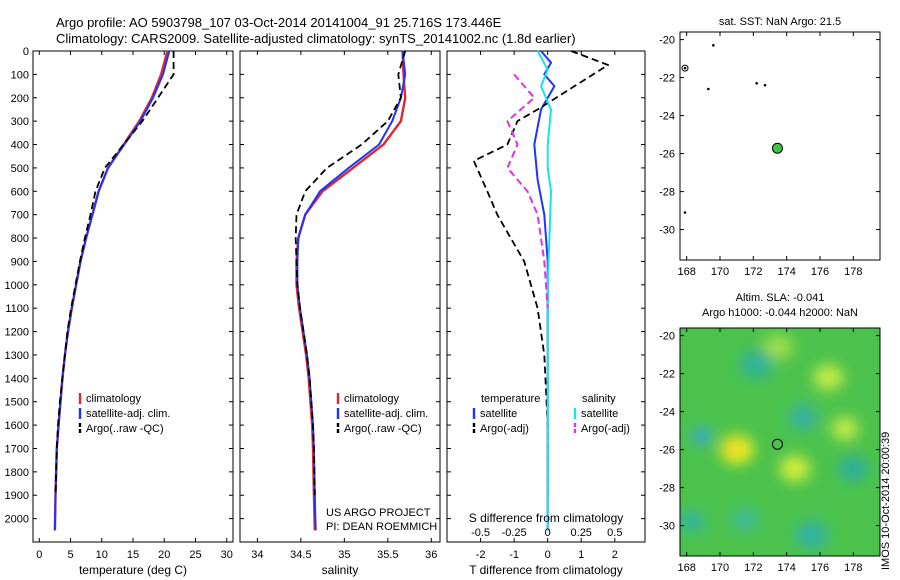 The height and width of the screenshot is (580, 900). I want to click on map-lon-label: 178, so click(853, 272).